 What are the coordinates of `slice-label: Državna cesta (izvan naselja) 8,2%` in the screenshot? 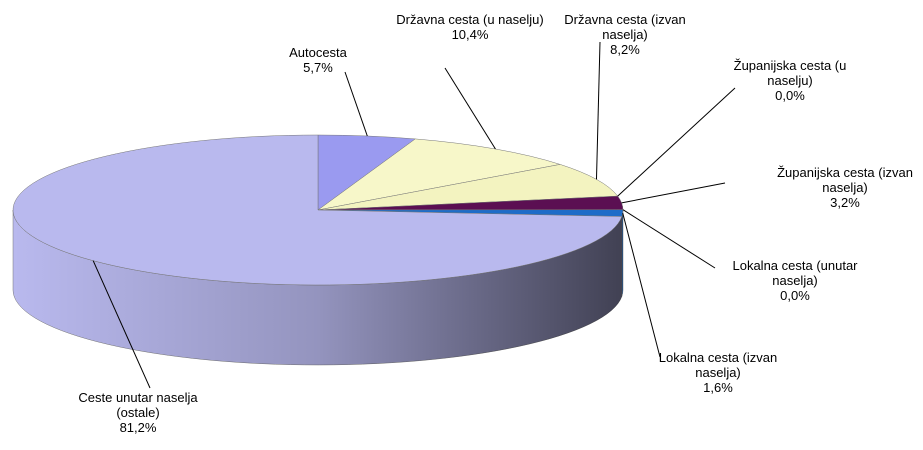 It's located at (625, 34).